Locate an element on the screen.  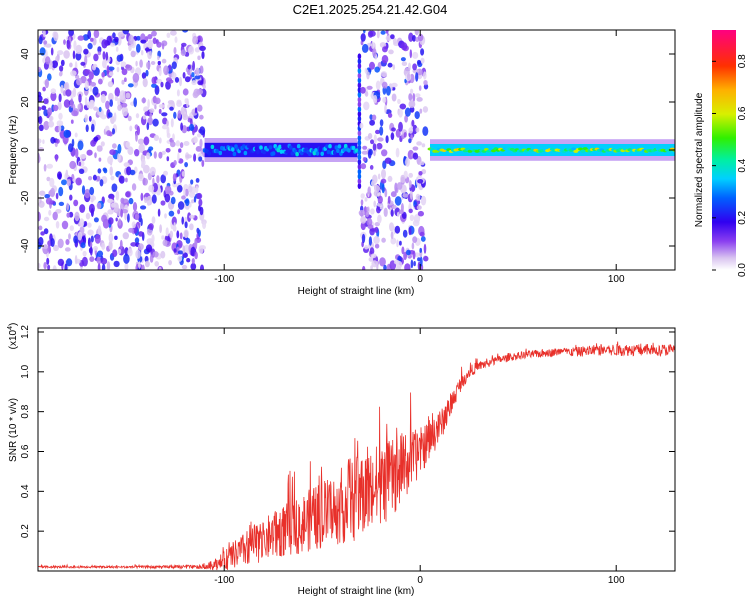
y-tick-label: 0.4 is located at coordinates (25, 491).